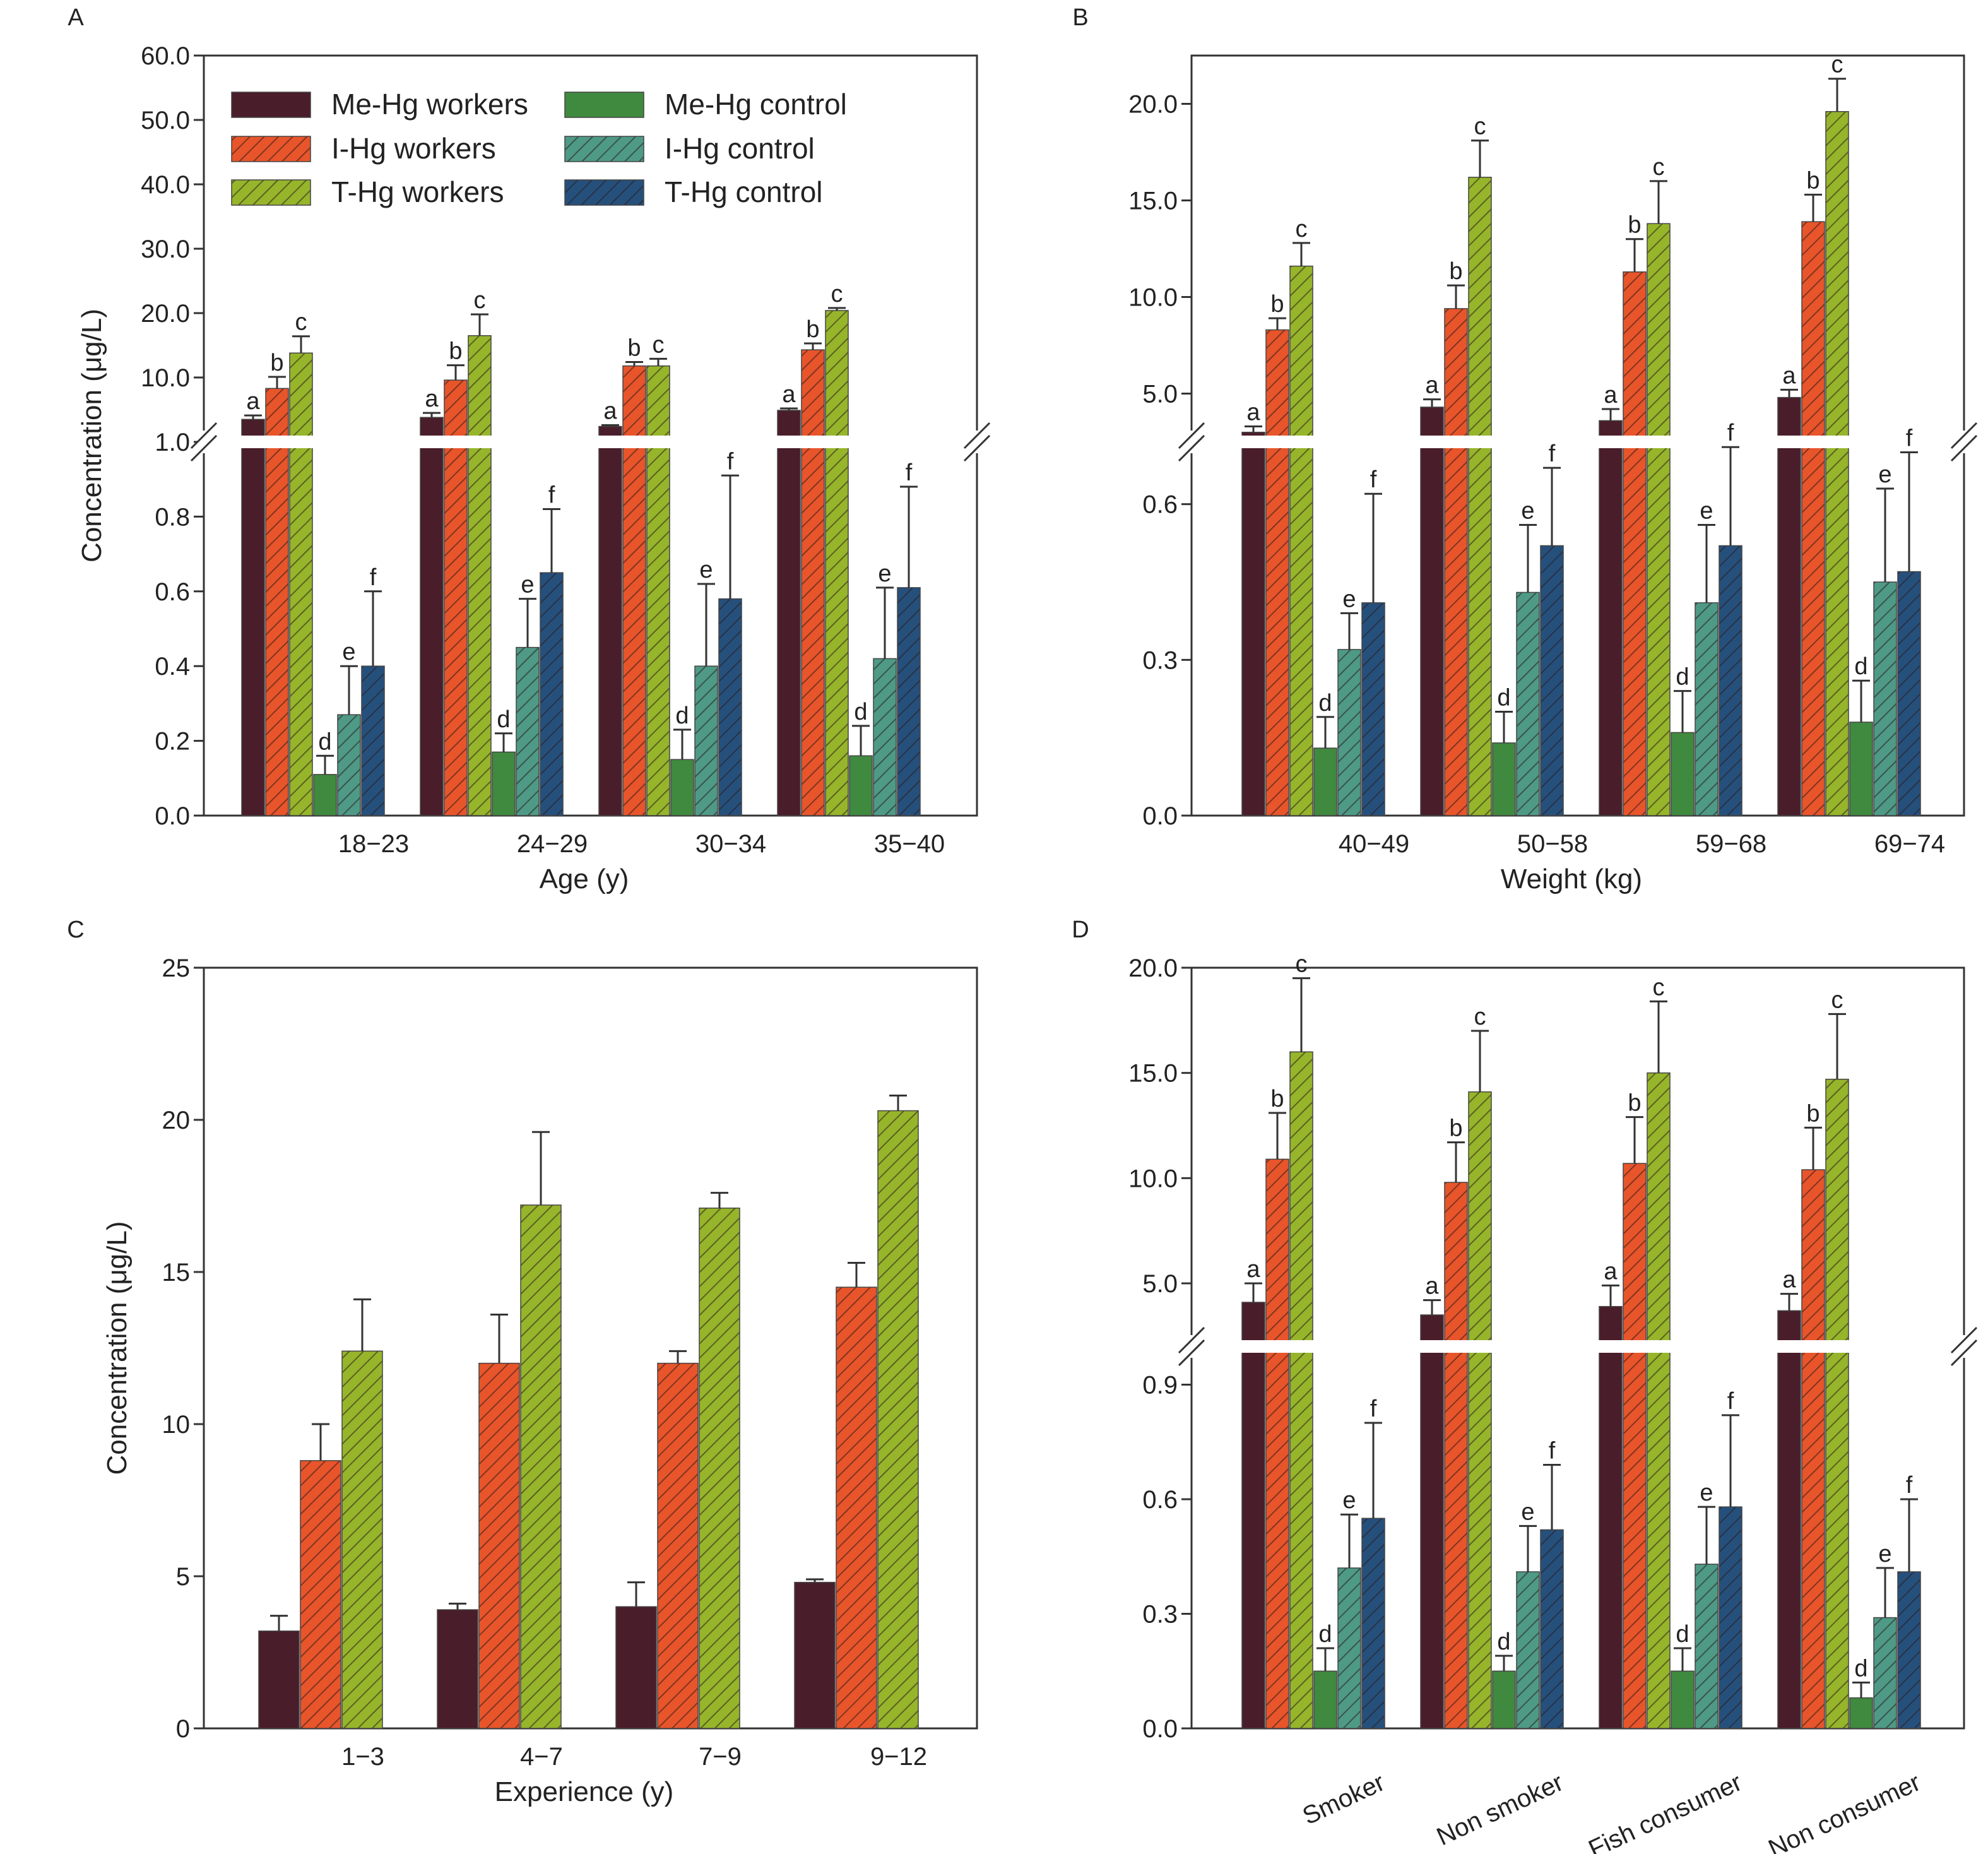 This screenshot has height=1854, width=1988. What do you see at coordinates (165, 378) in the screenshot?
I see `y-tick-label: 10.0` at bounding box center [165, 378].